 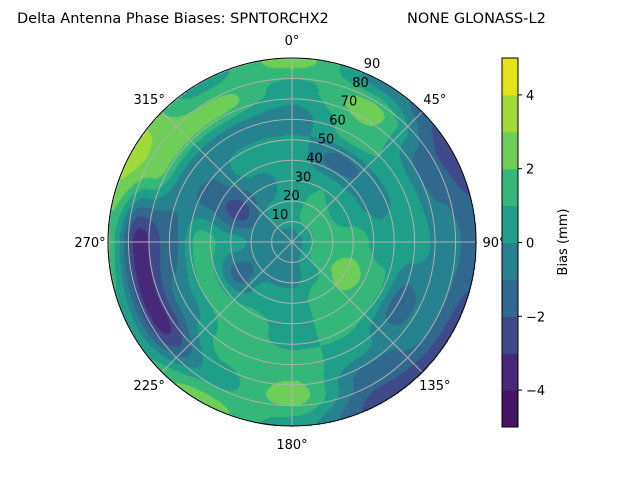 What do you see at coordinates (372, 64) in the screenshot?
I see `radial-tick-label: 90` at bounding box center [372, 64].